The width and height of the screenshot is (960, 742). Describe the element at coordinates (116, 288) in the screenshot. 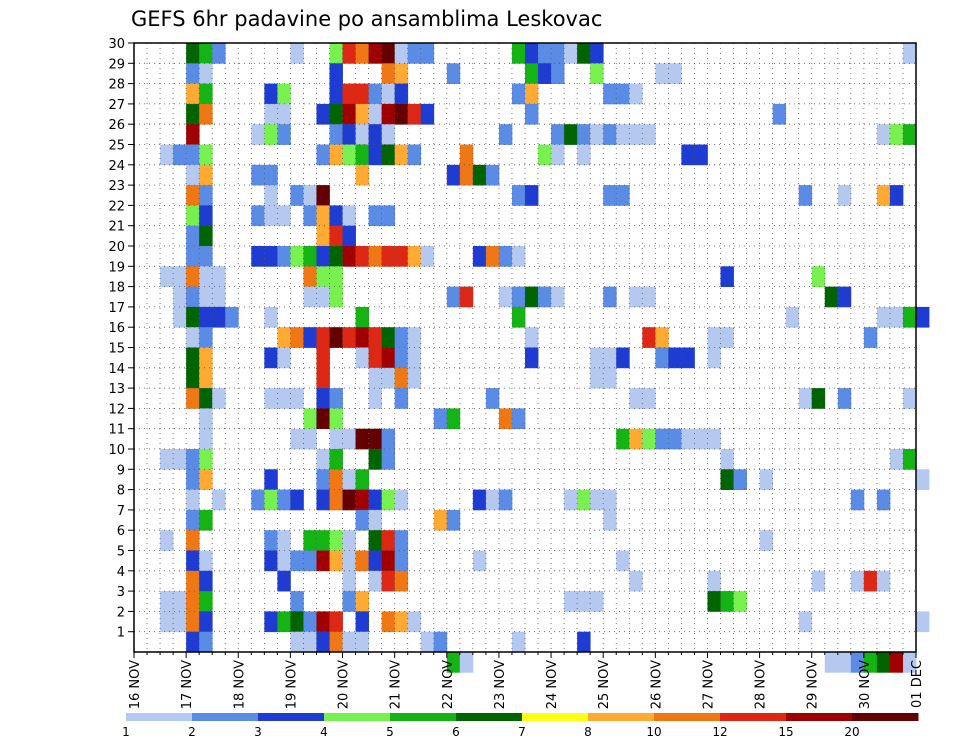

I see `y-tick-label: 18` at that location.